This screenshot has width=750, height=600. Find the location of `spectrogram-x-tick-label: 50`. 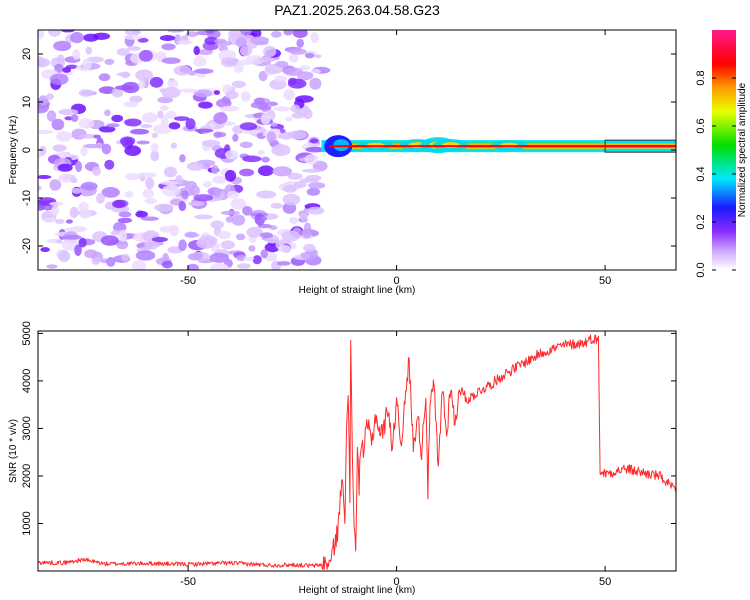

spectrogram-x-tick-label: 50 is located at coordinates (605, 281).